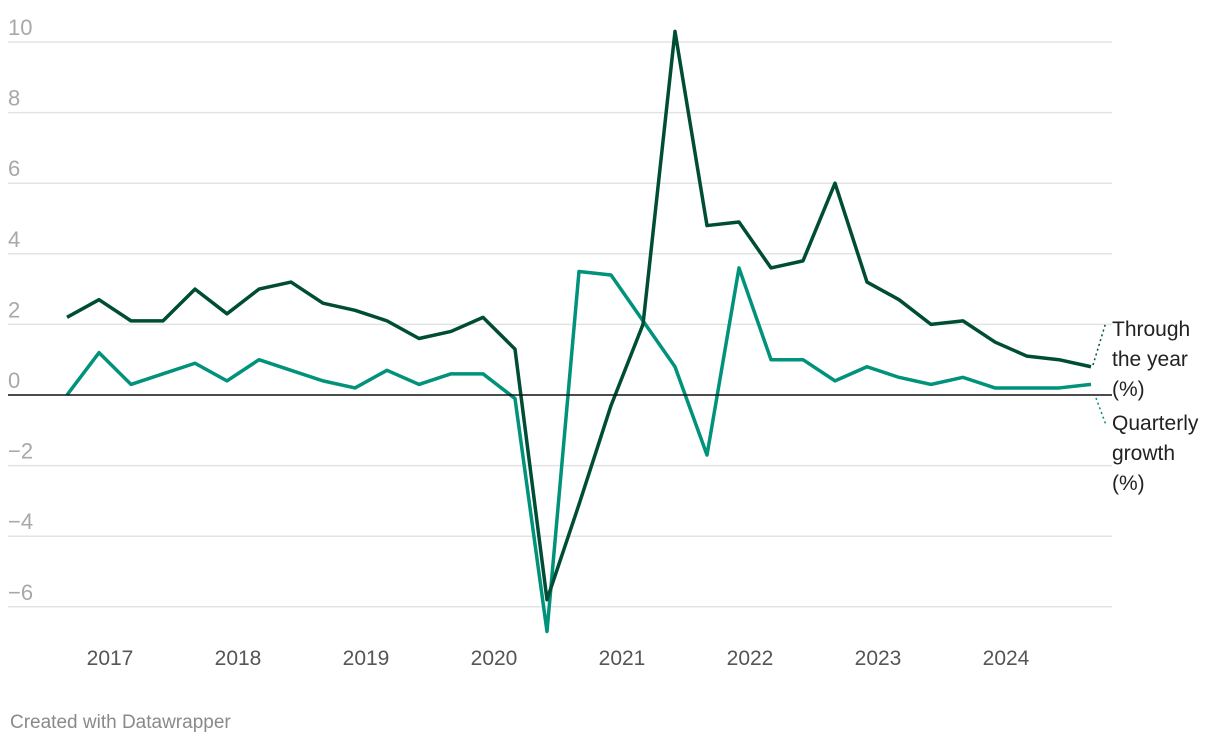  I want to click on x-tick-label: 2018, so click(238, 658).